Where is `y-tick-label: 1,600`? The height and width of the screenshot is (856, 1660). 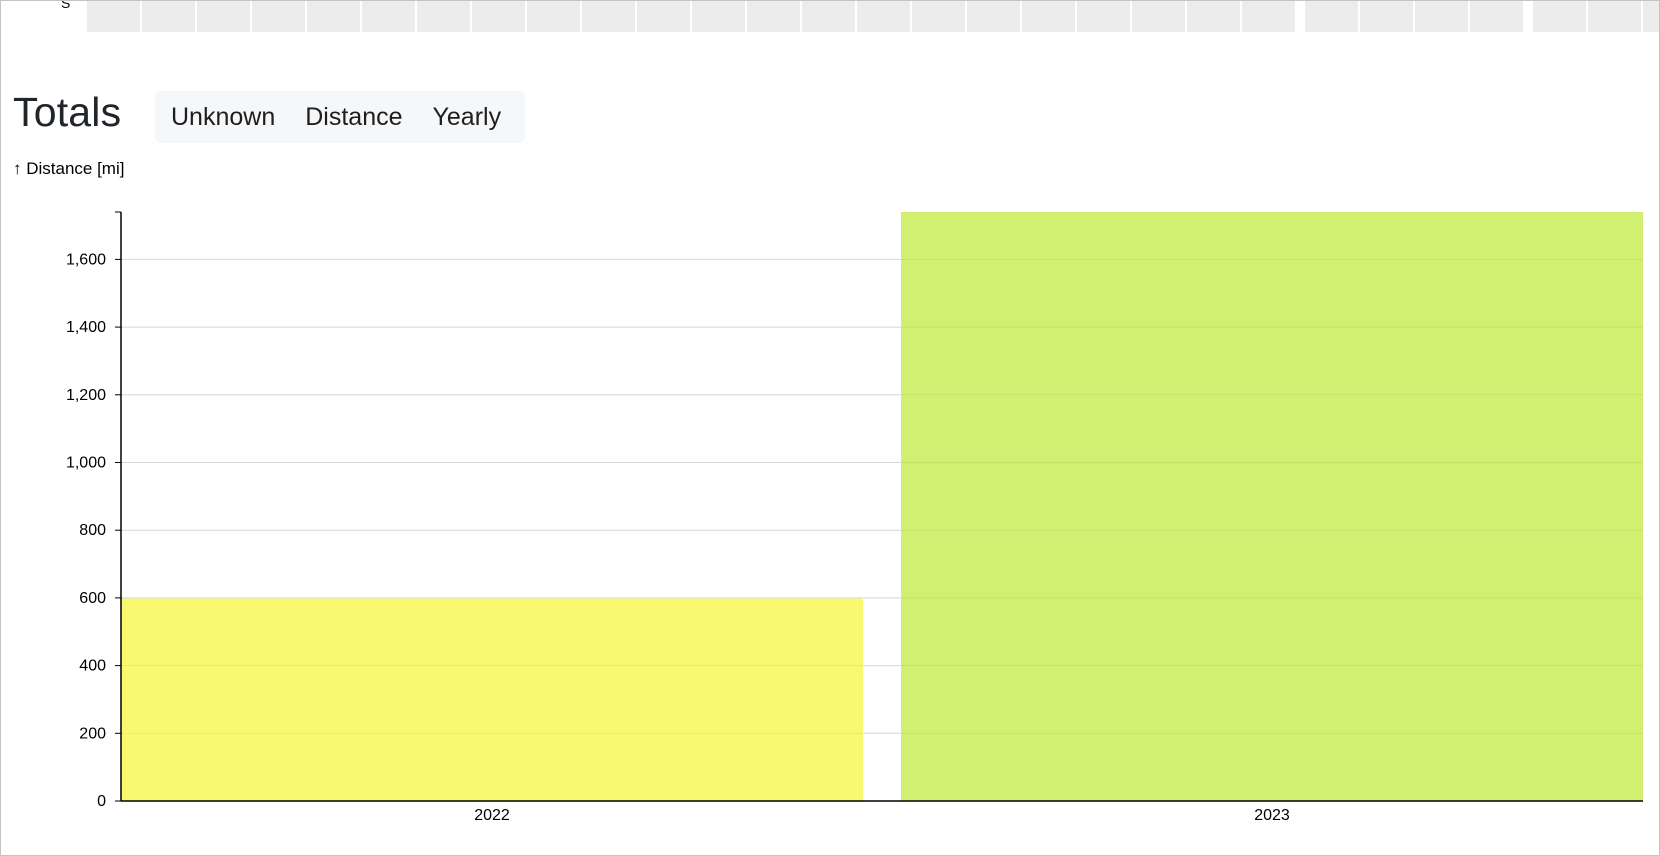
y-tick-label: 1,600 is located at coordinates (86, 259).